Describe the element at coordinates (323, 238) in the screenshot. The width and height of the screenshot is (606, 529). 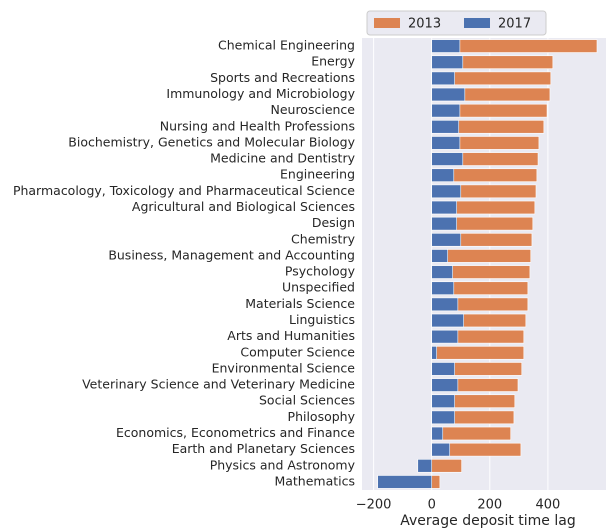
I see `y-tick-label: Chemistry` at that location.